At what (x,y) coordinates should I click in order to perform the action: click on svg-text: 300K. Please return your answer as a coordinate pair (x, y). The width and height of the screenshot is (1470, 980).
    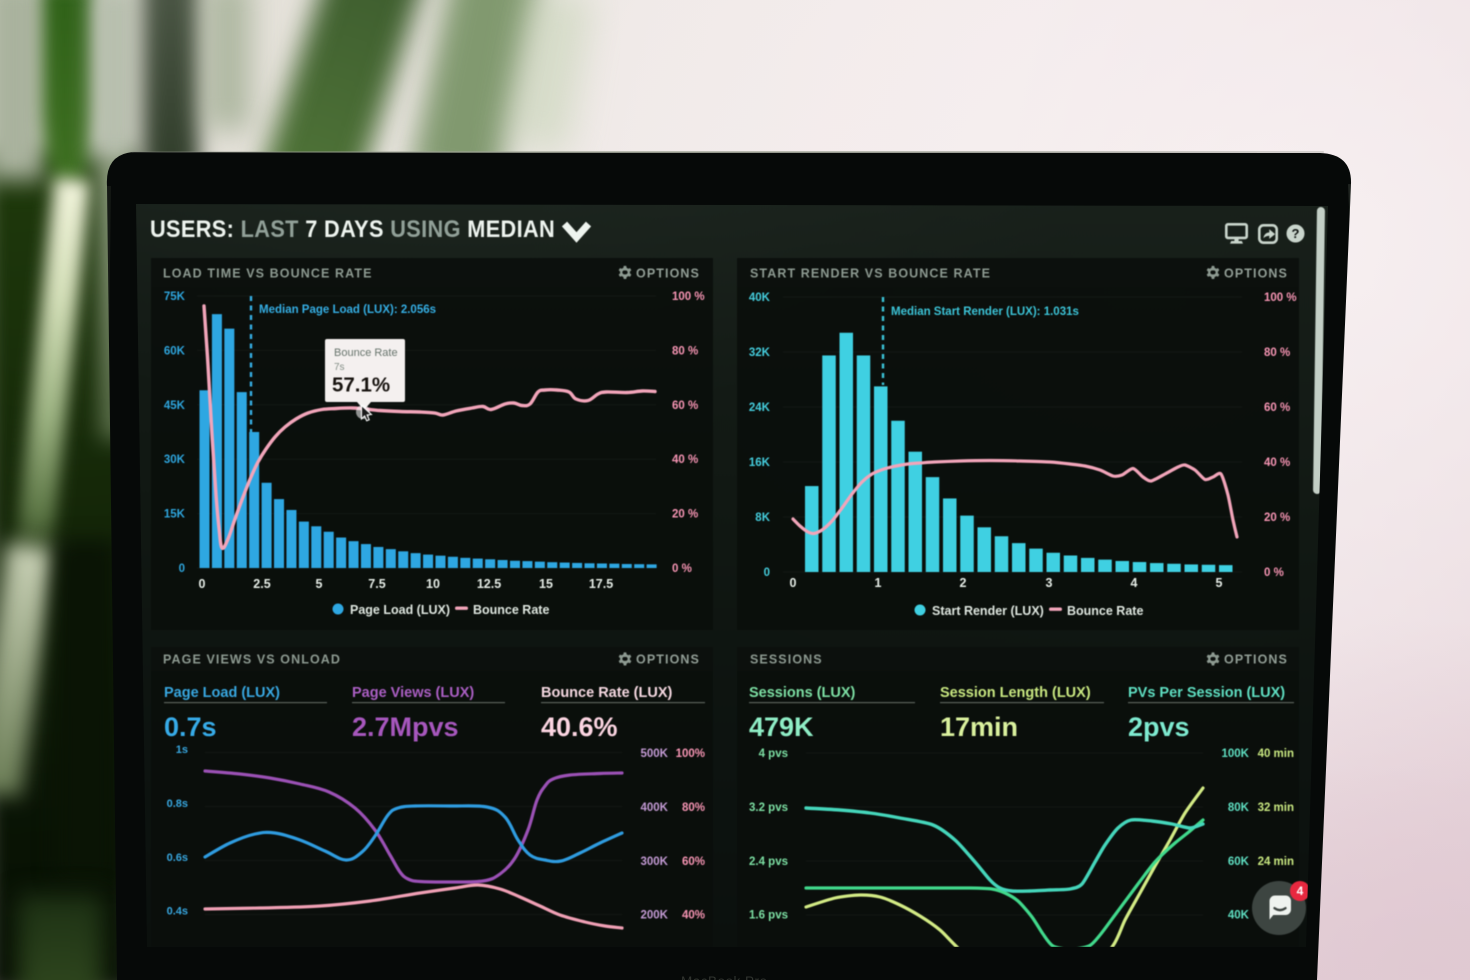
    Looking at the image, I should click on (655, 862).